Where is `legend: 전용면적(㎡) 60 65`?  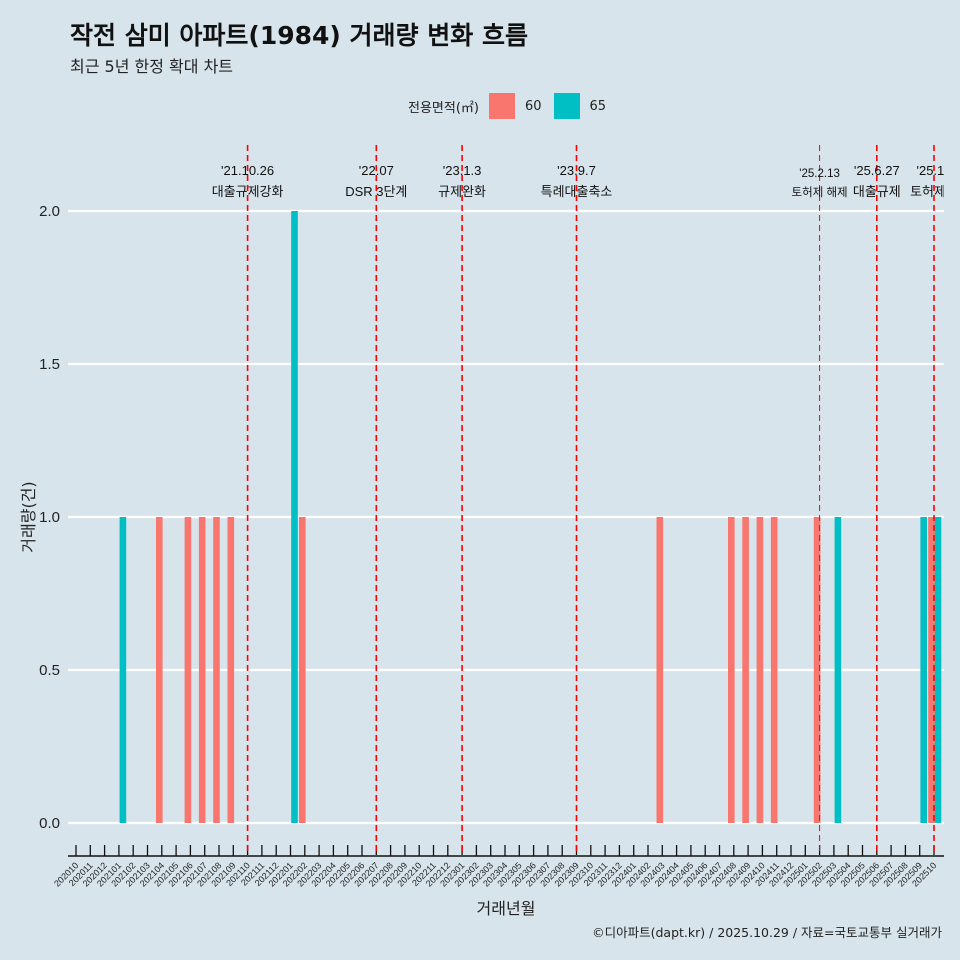 legend: 전용면적(㎡) 60 65 is located at coordinates (508, 106).